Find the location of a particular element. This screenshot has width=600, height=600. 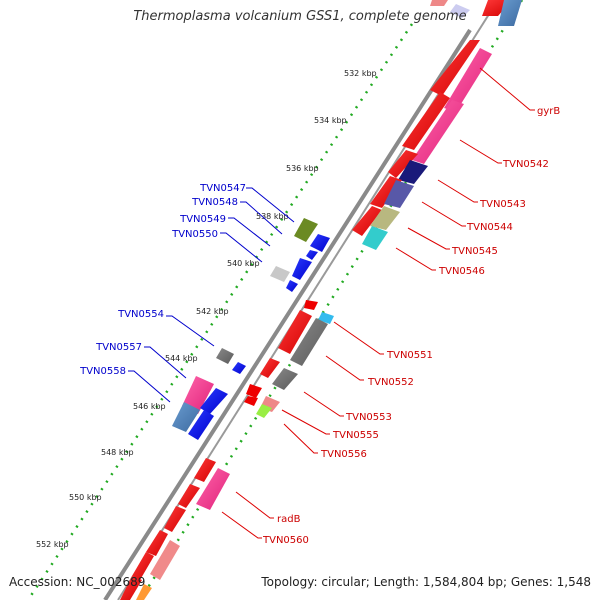

gene-label: gyrB is located at coordinates (548, 111).